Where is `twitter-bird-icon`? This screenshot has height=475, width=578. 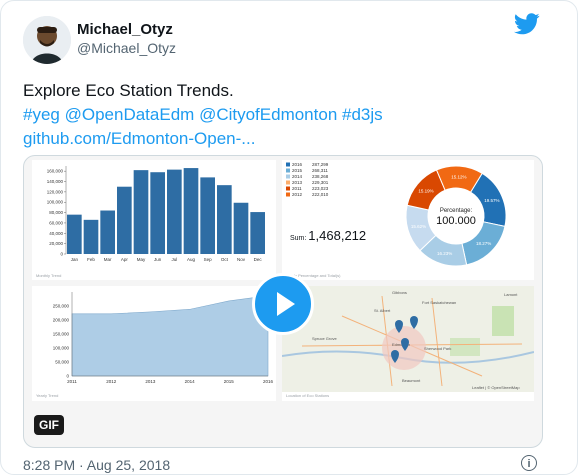 twitter-bird-icon is located at coordinates (527, 24).